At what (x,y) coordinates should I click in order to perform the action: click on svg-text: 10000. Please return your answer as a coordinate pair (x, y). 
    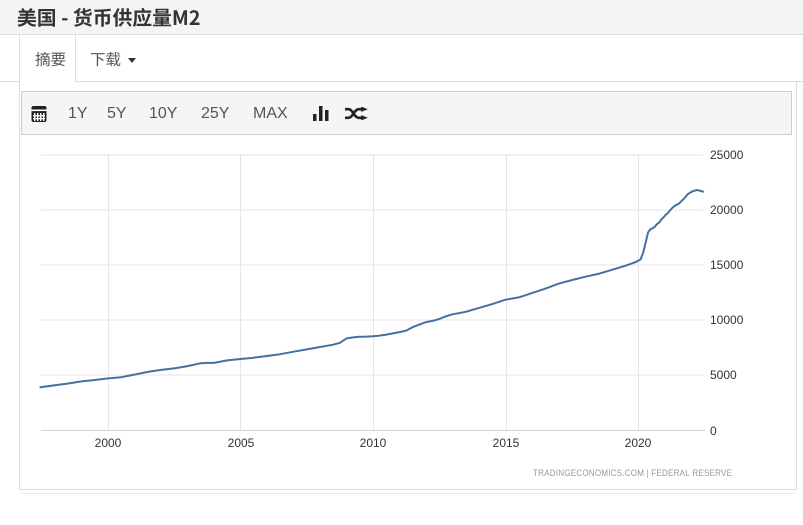
    Looking at the image, I should click on (727, 320).